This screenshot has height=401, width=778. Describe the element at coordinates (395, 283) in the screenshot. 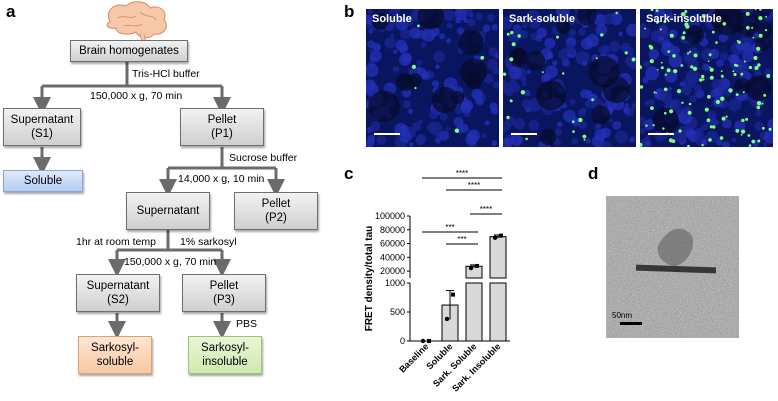

I see `y-tick-label: 1000` at that location.